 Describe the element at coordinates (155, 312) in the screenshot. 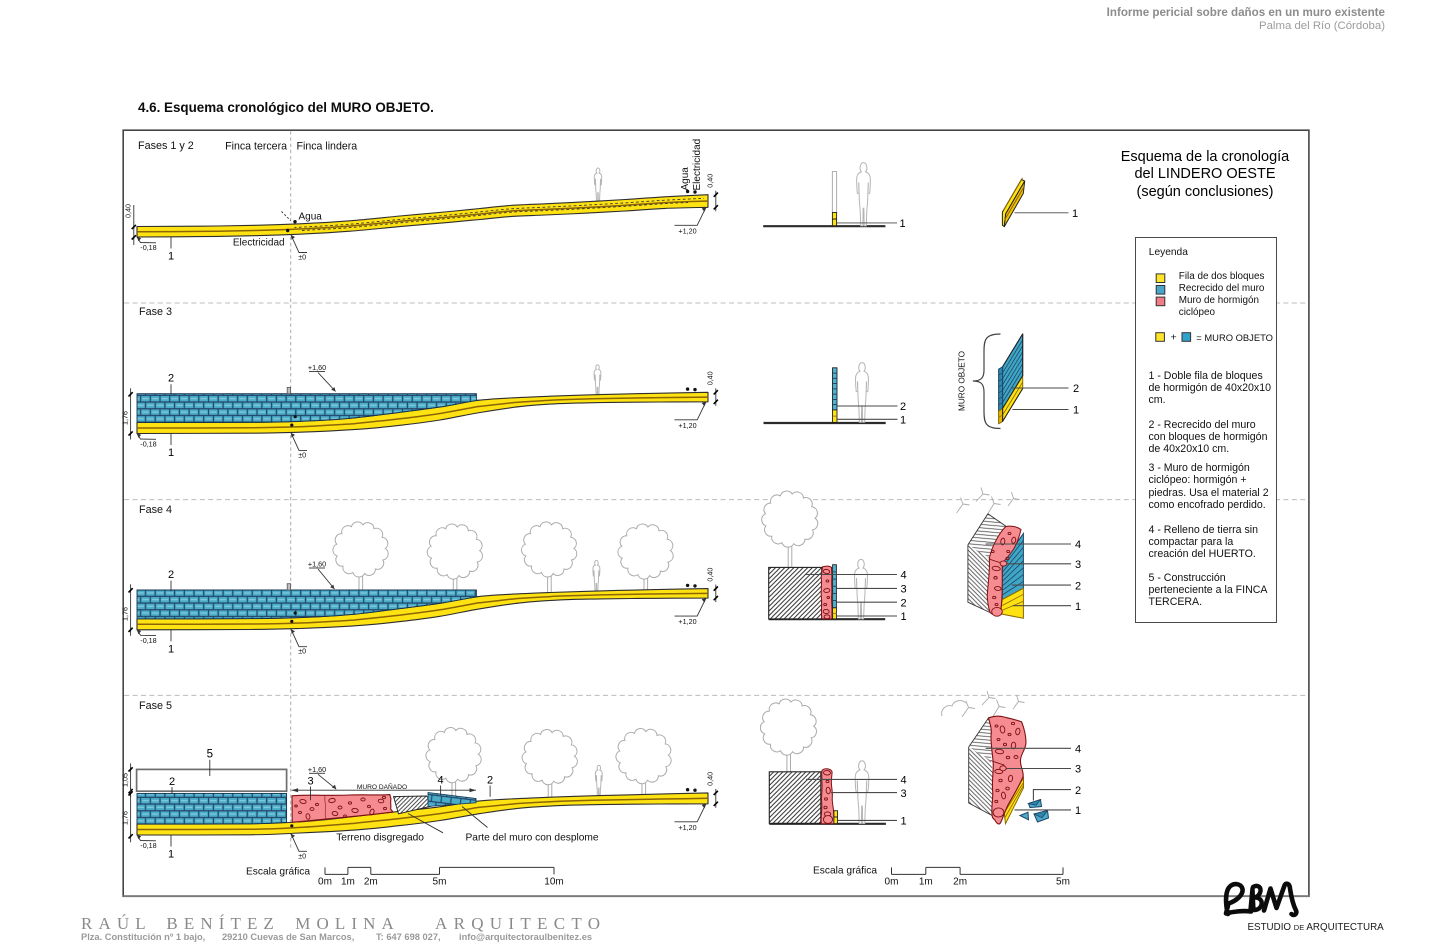

I see `svg-text: Fase 3` at that location.